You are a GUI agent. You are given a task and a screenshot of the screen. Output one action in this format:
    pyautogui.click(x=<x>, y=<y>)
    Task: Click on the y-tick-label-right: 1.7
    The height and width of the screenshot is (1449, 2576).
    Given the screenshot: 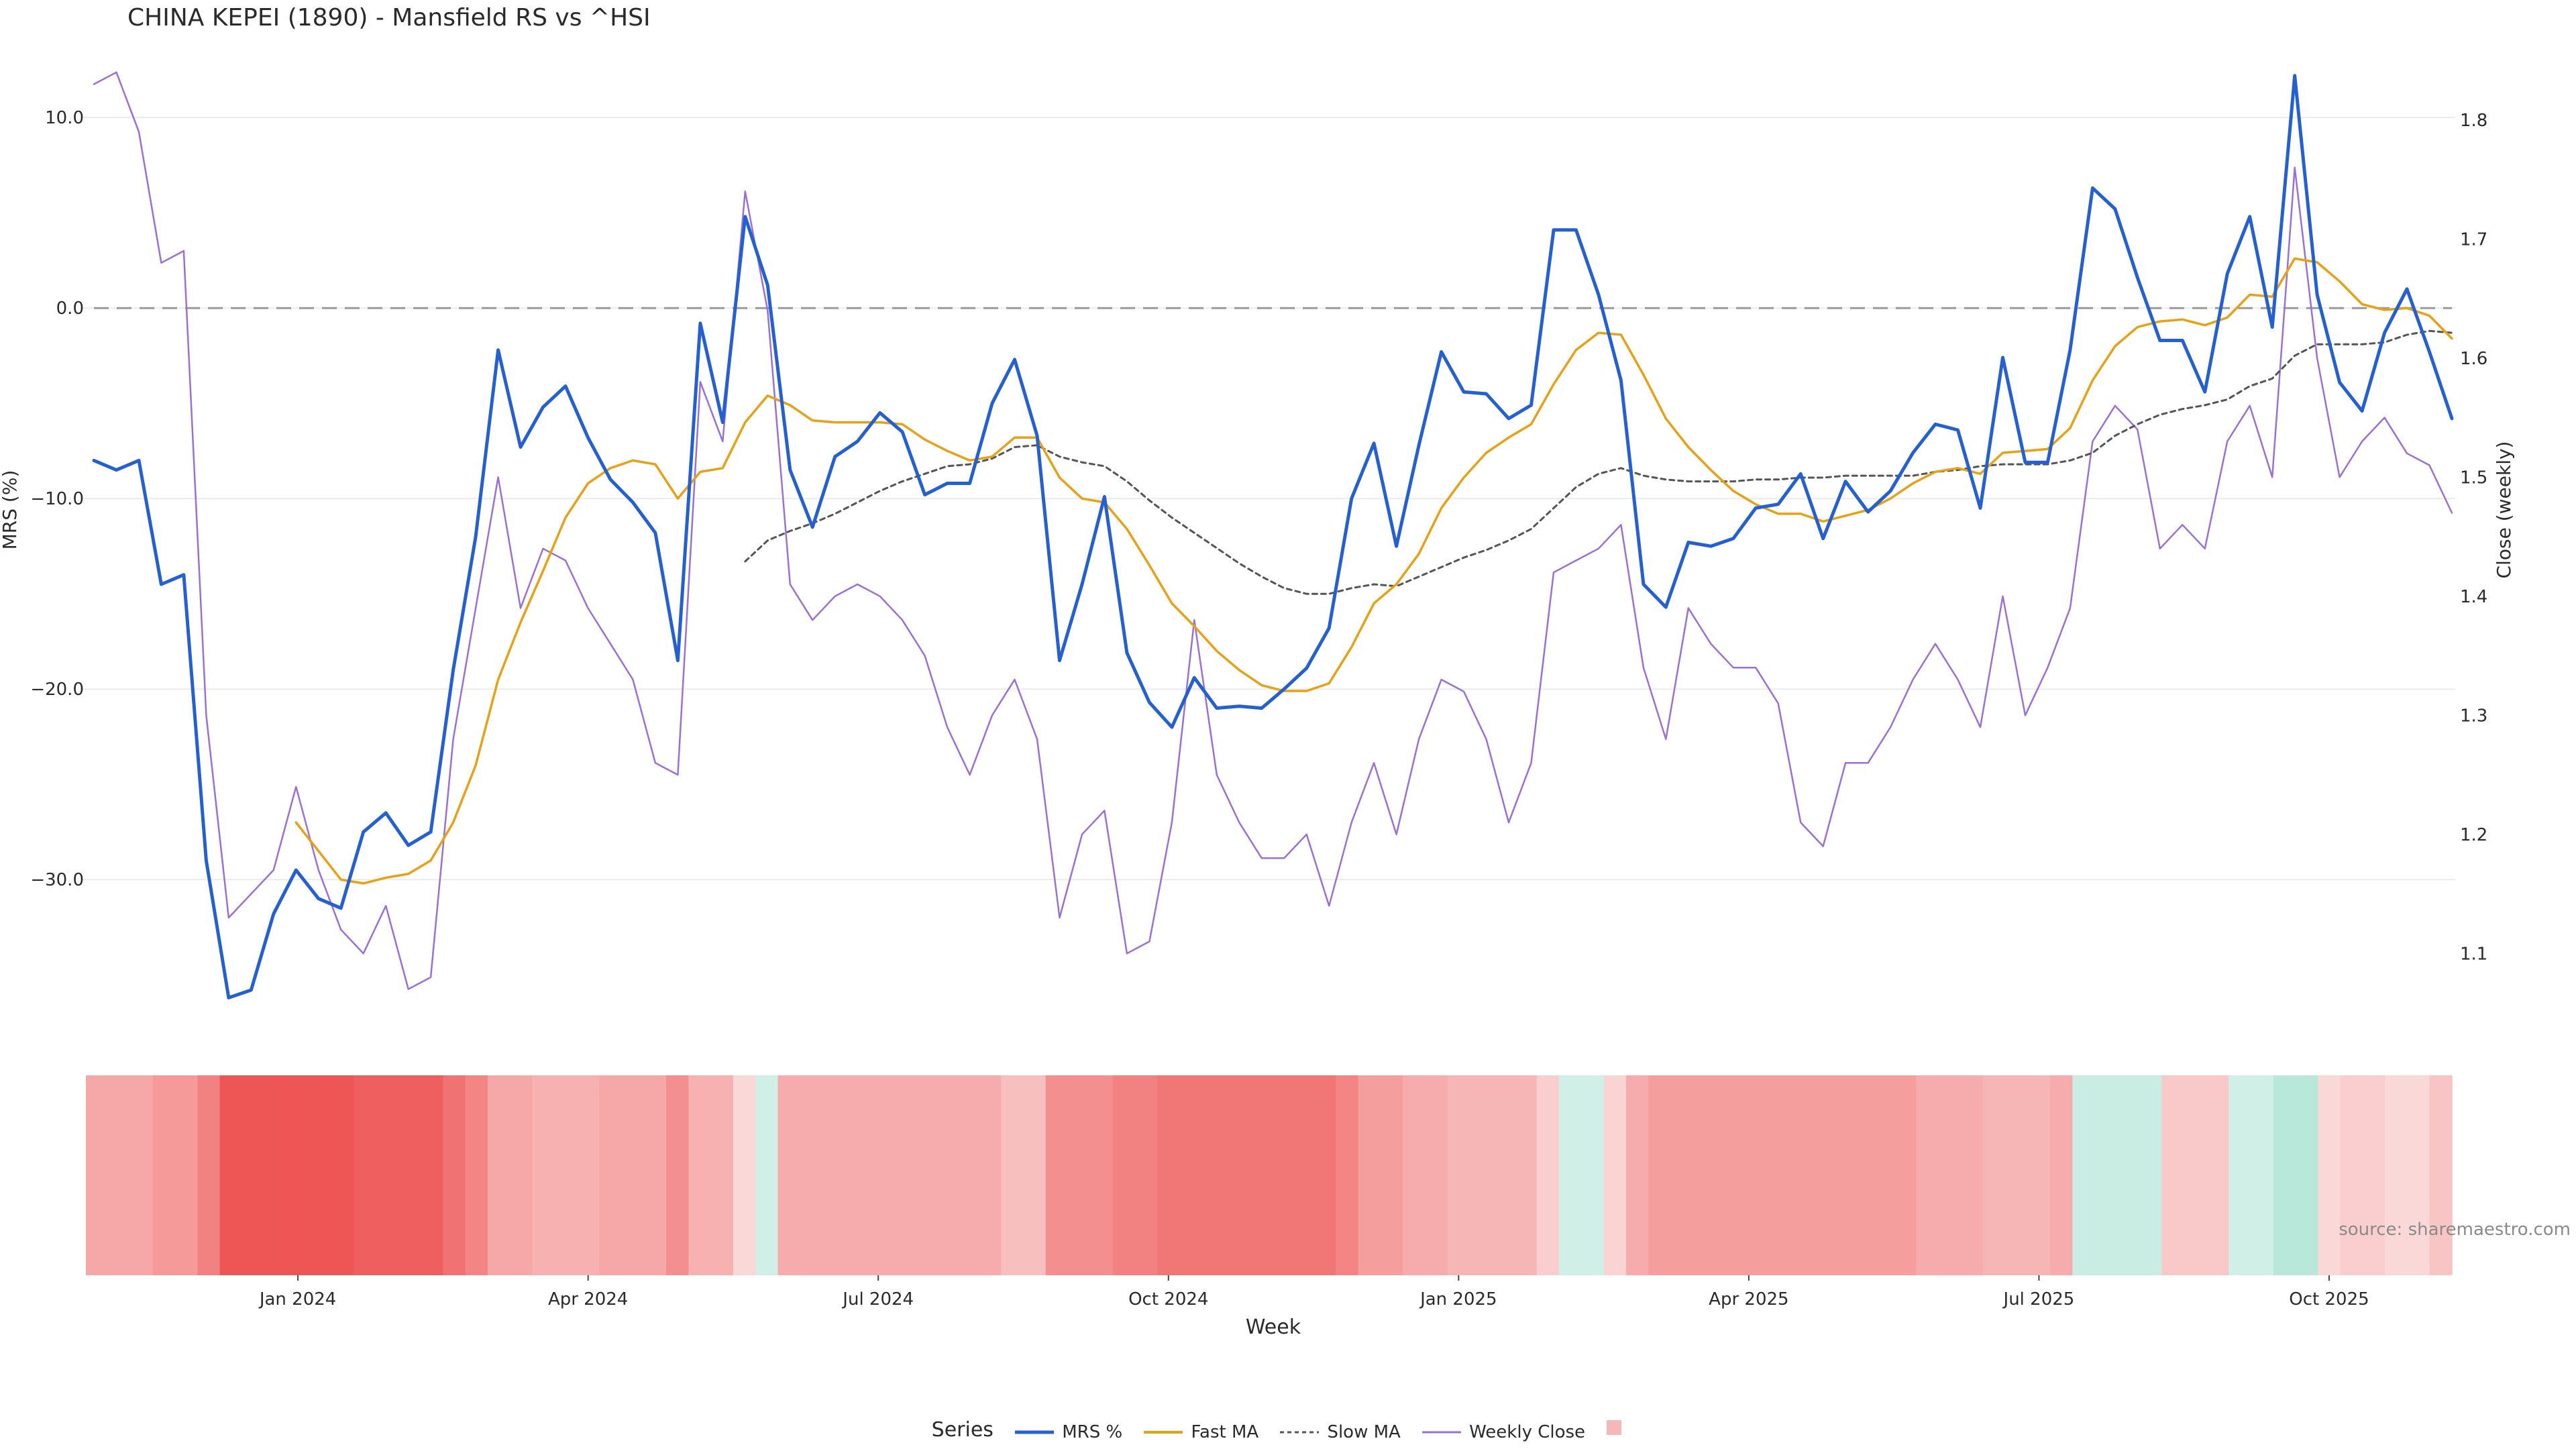 What is the action you would take?
    pyautogui.click(x=2473, y=239)
    